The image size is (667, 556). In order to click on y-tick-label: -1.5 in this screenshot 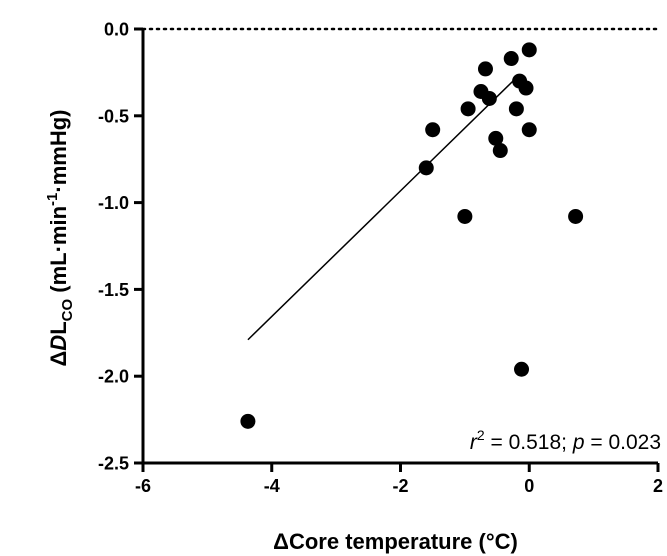, I will do `click(113, 290)`.